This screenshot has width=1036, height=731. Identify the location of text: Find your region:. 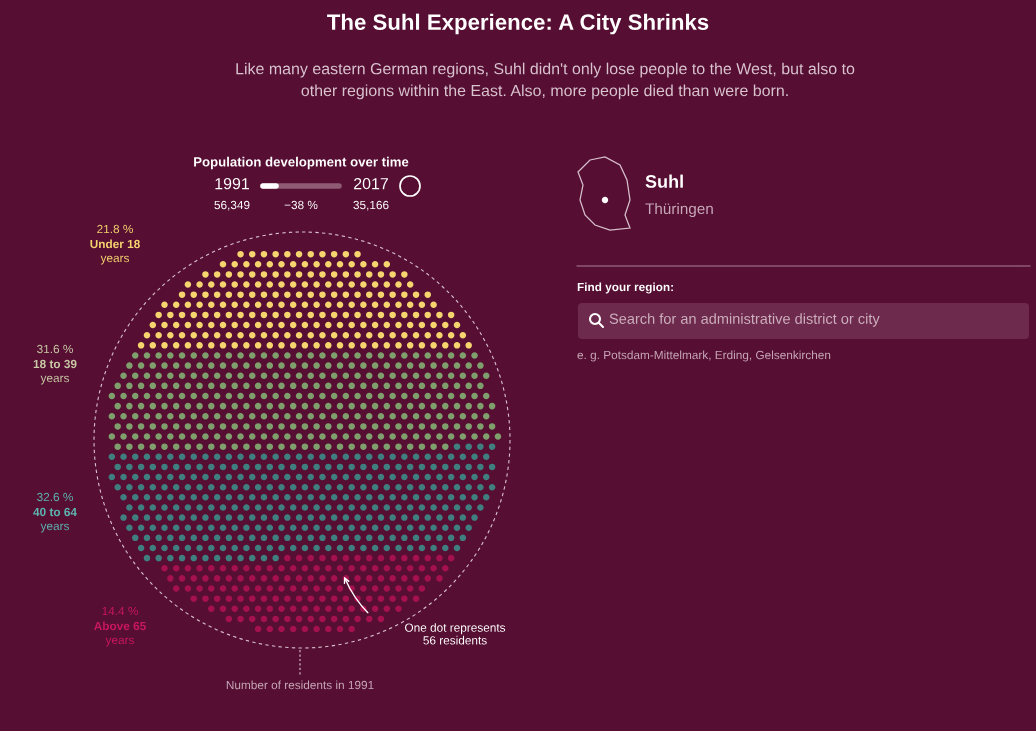
(625, 288).